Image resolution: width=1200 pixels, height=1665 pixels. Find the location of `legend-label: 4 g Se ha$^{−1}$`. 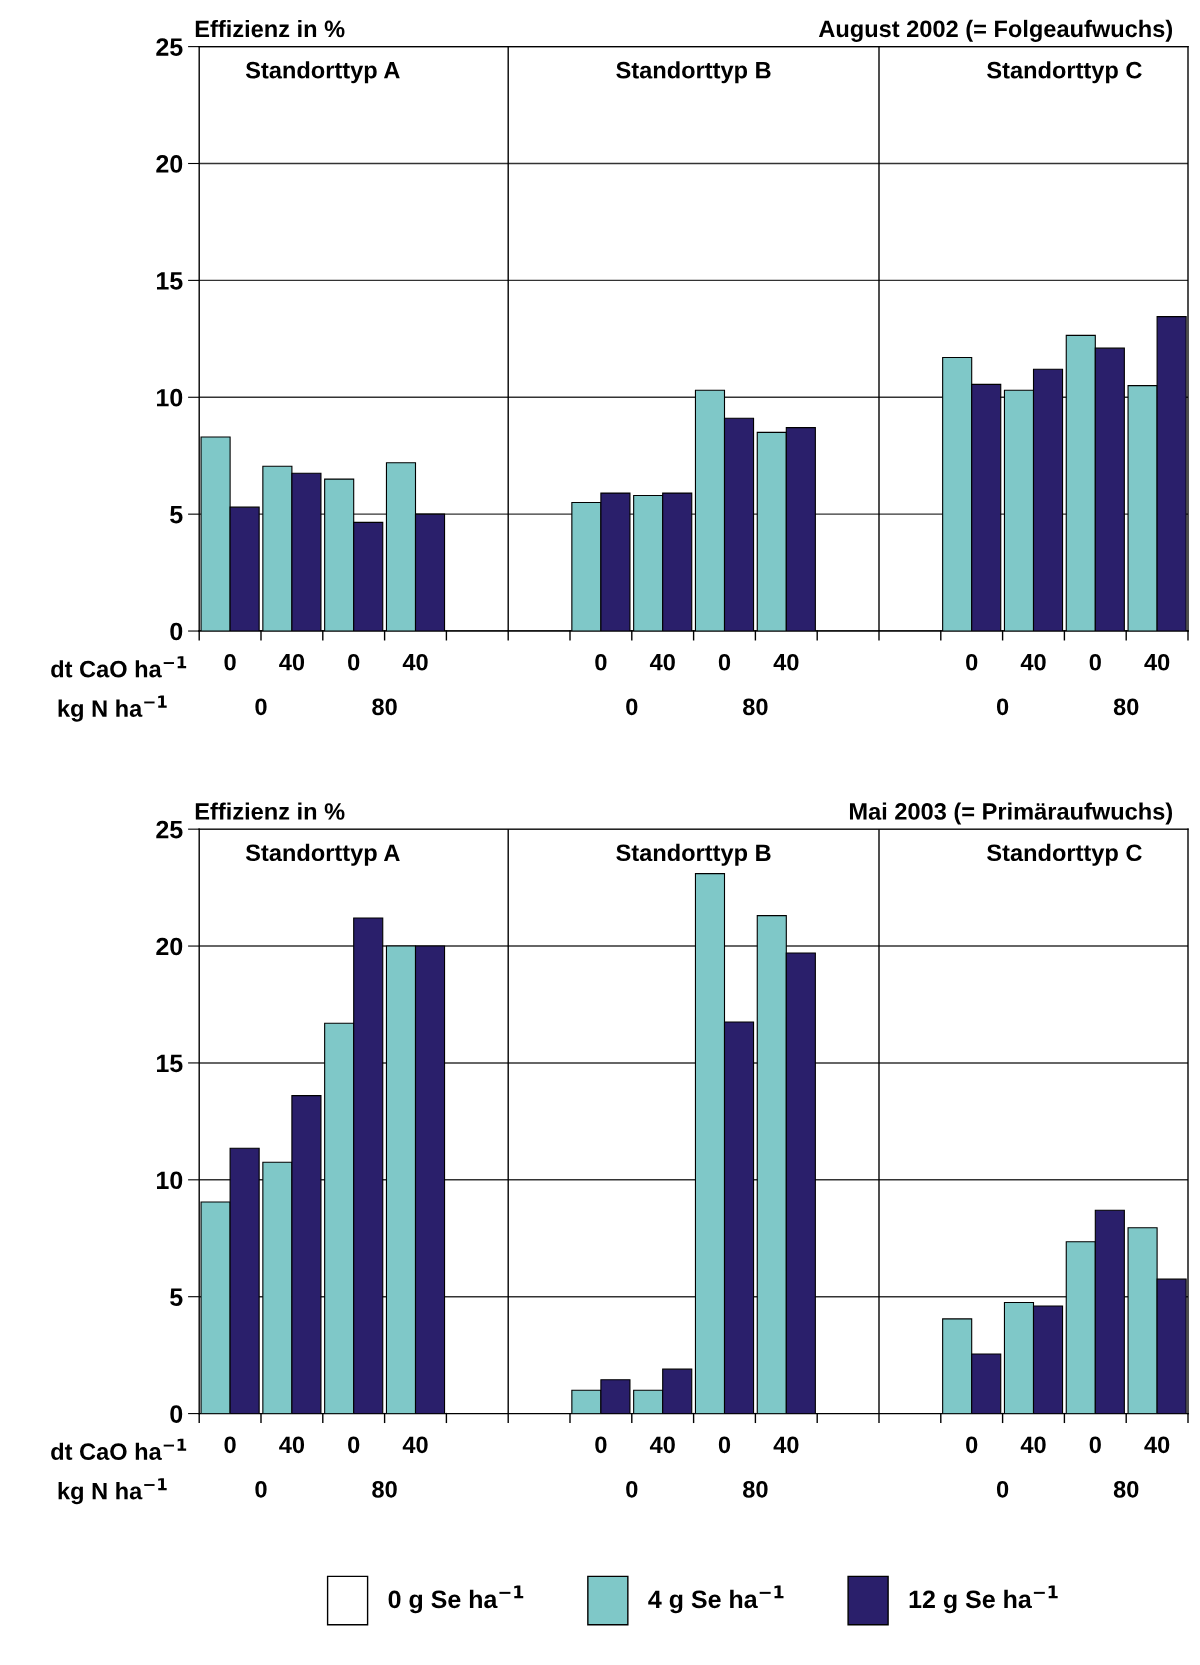

legend-label: 4 g Se ha$^{−1}$ is located at coordinates (716, 1599).